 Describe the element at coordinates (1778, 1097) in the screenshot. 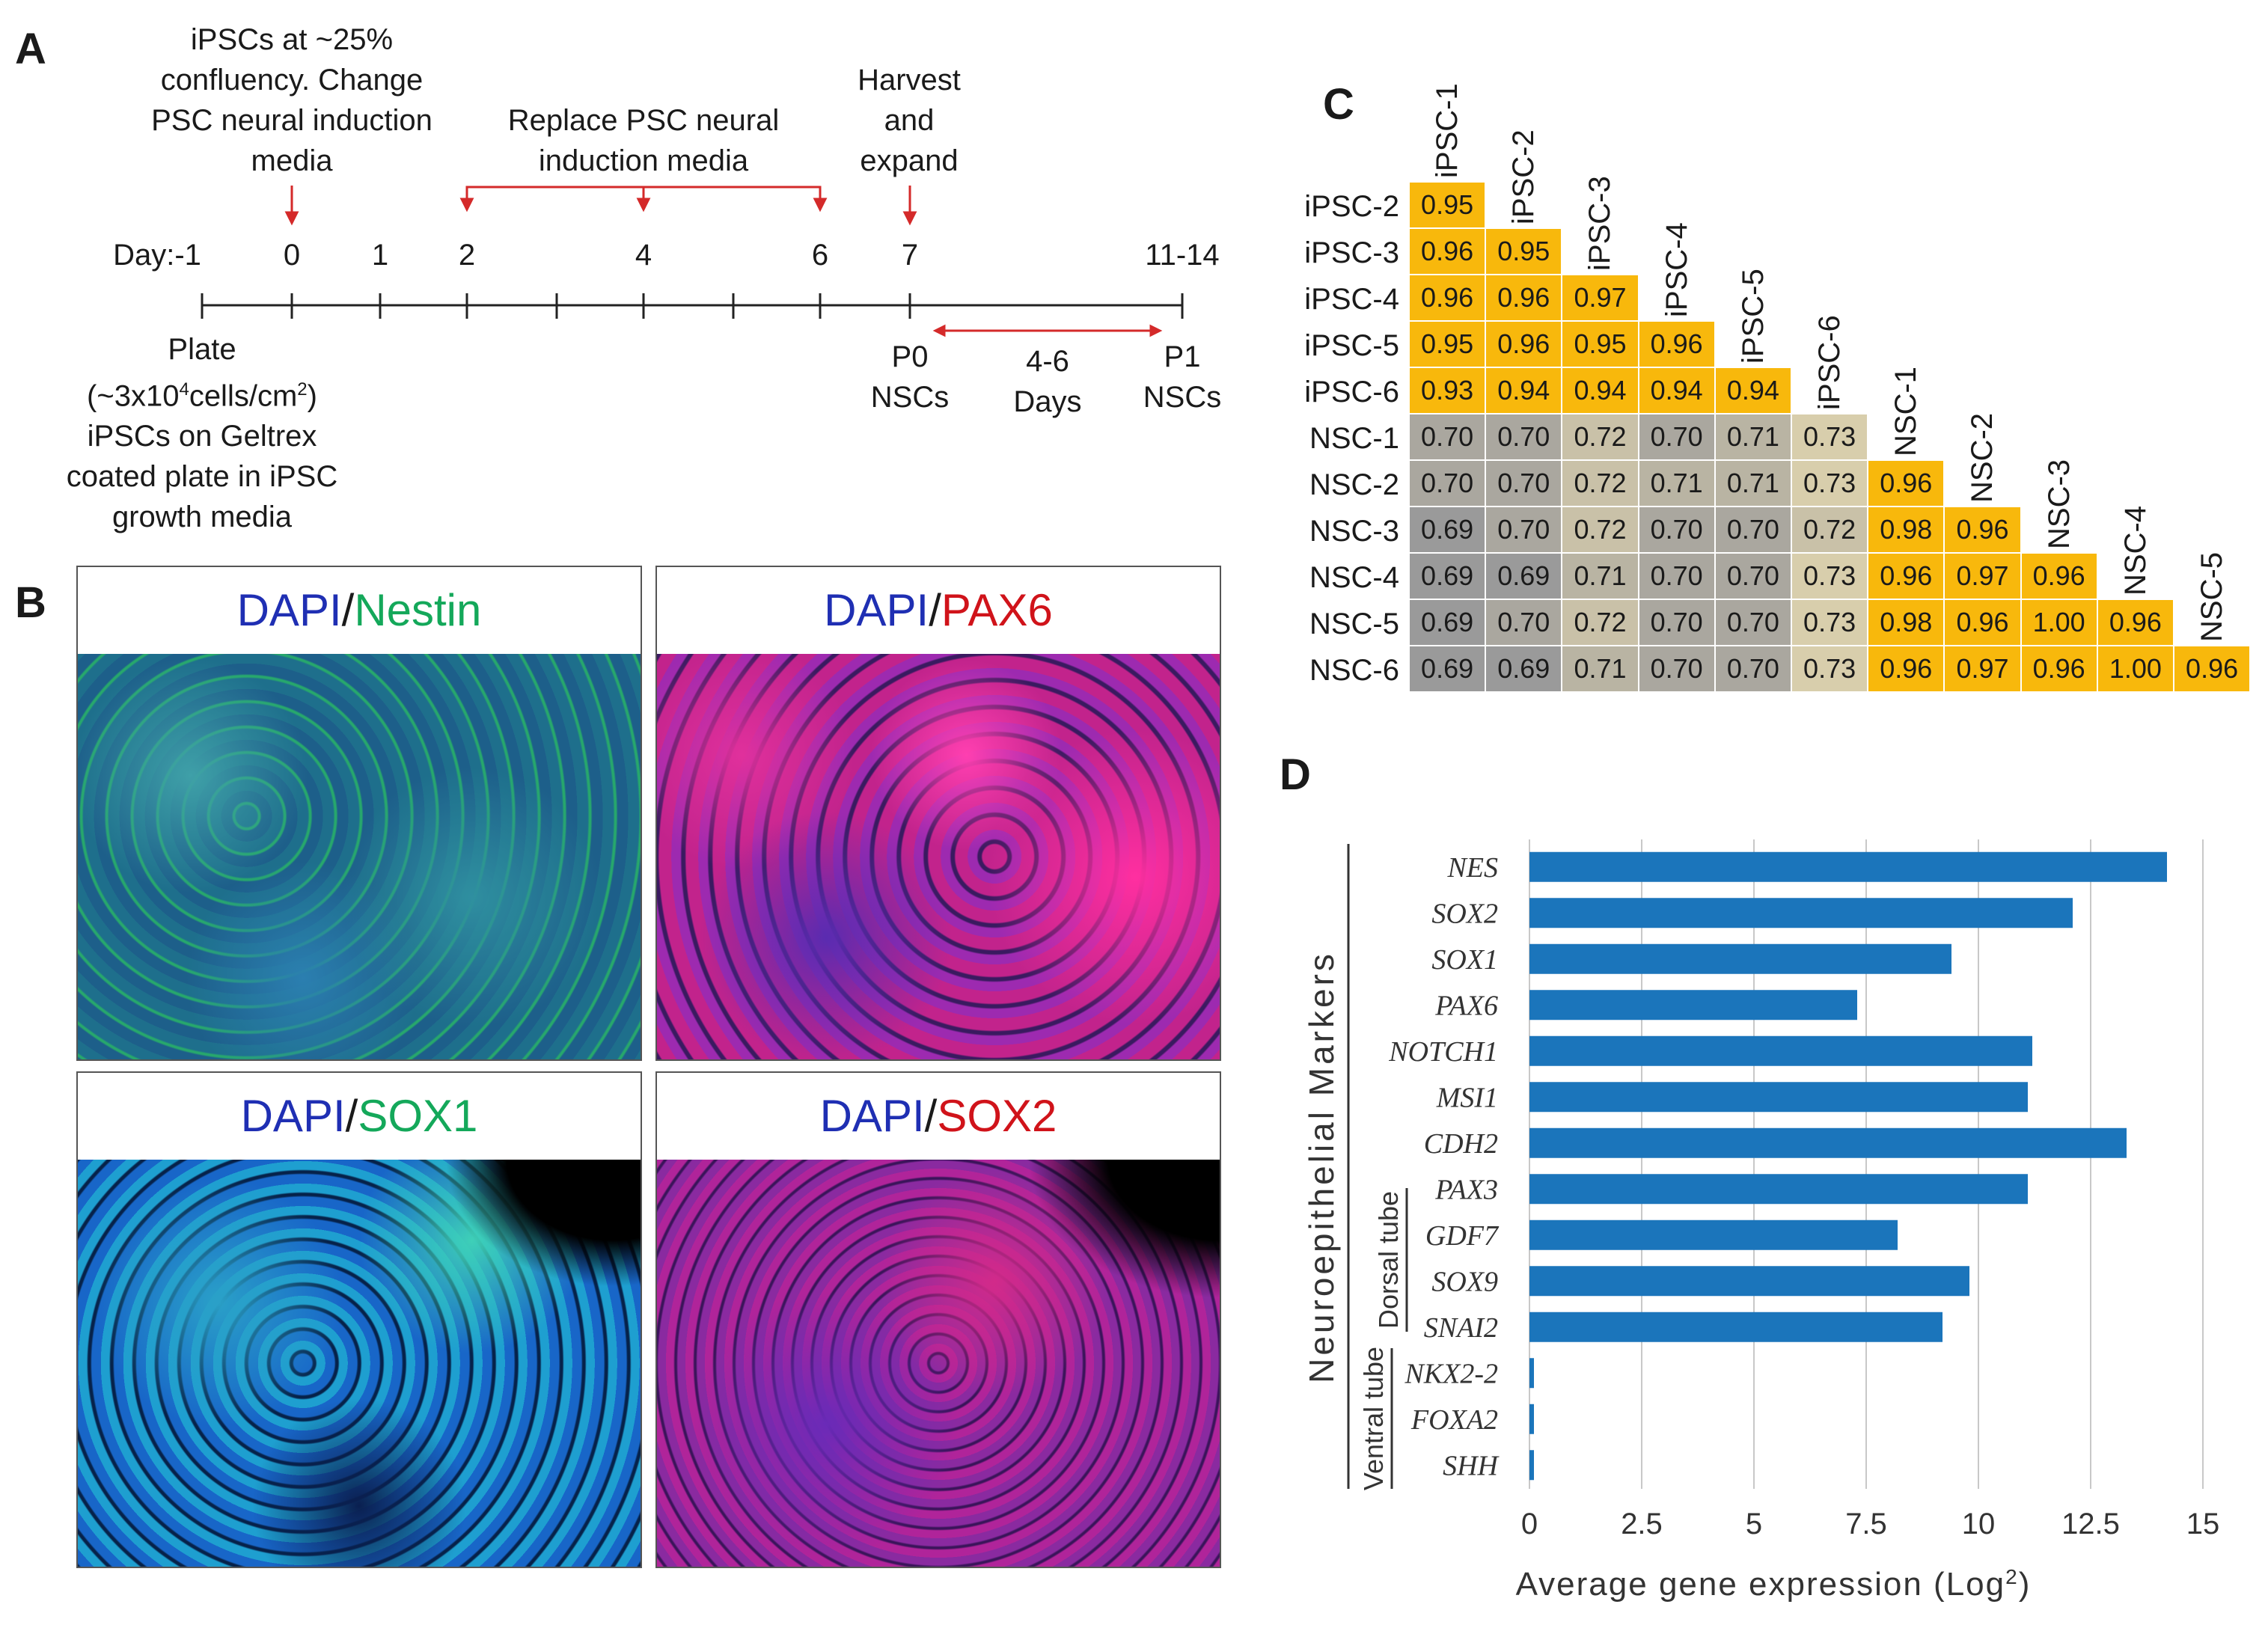

I see `bar-msi1` at that location.